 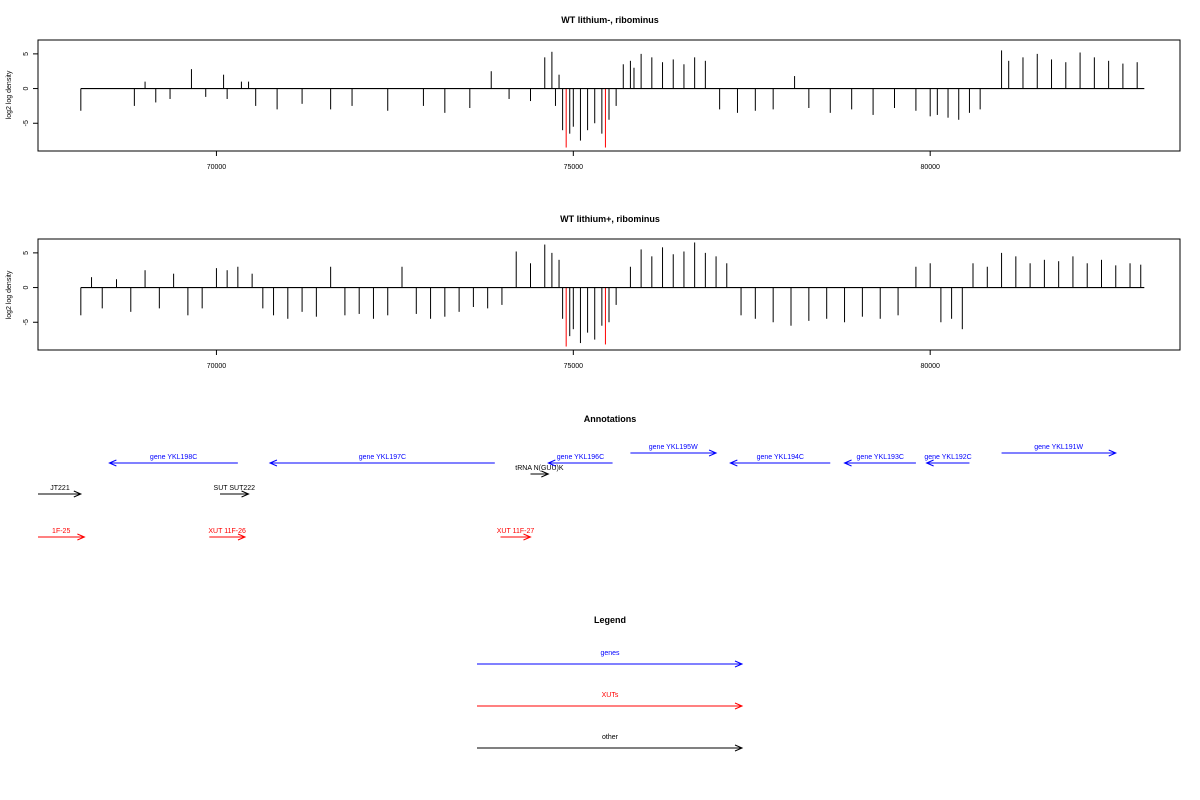 What do you see at coordinates (610, 653) in the screenshot?
I see `legend-entry-gene: genes` at bounding box center [610, 653].